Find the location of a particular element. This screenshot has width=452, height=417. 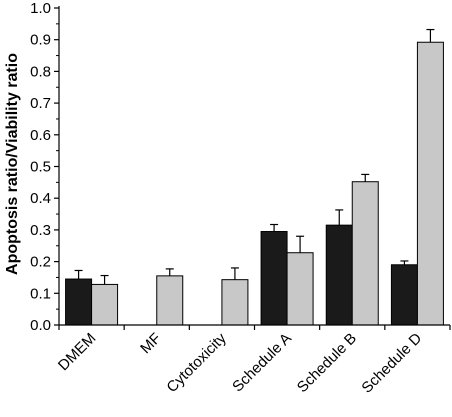

y-tick-label: 0.8 is located at coordinates (40, 71).